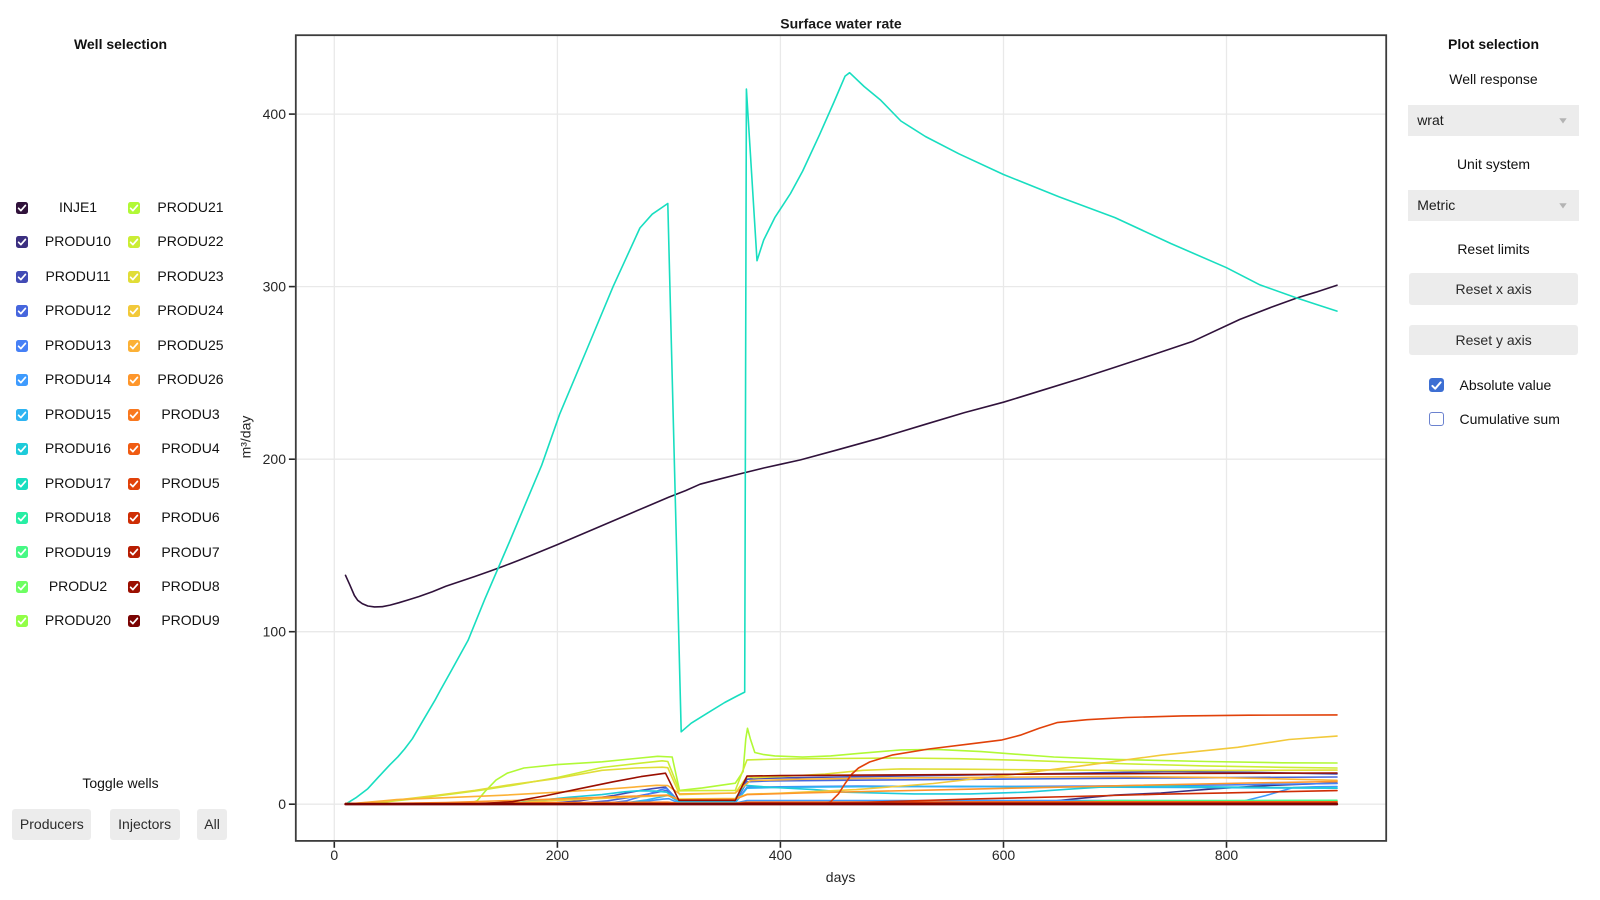 This screenshot has width=1600, height=900. What do you see at coordinates (275, 286) in the screenshot?
I see `svg-text: 300` at bounding box center [275, 286].